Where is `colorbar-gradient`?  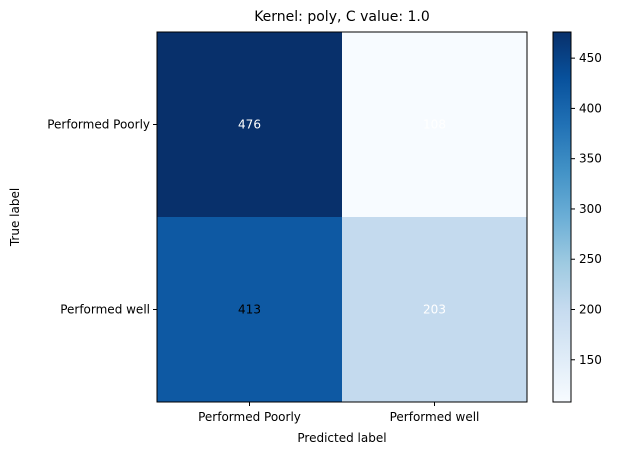
colorbar-gradient is located at coordinates (562, 217).